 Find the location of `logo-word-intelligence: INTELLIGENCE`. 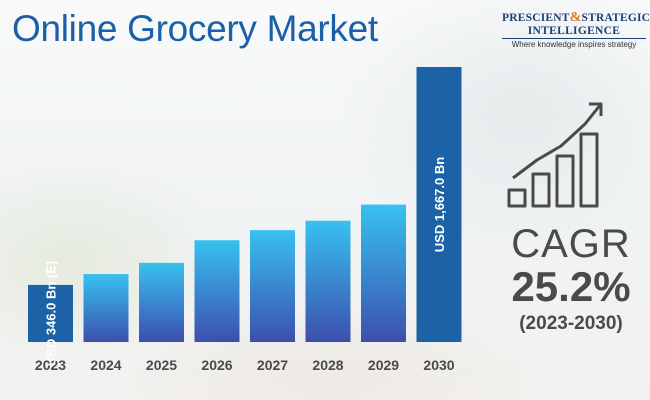

logo-word-intelligence: INTELLIGENCE is located at coordinates (574, 31).